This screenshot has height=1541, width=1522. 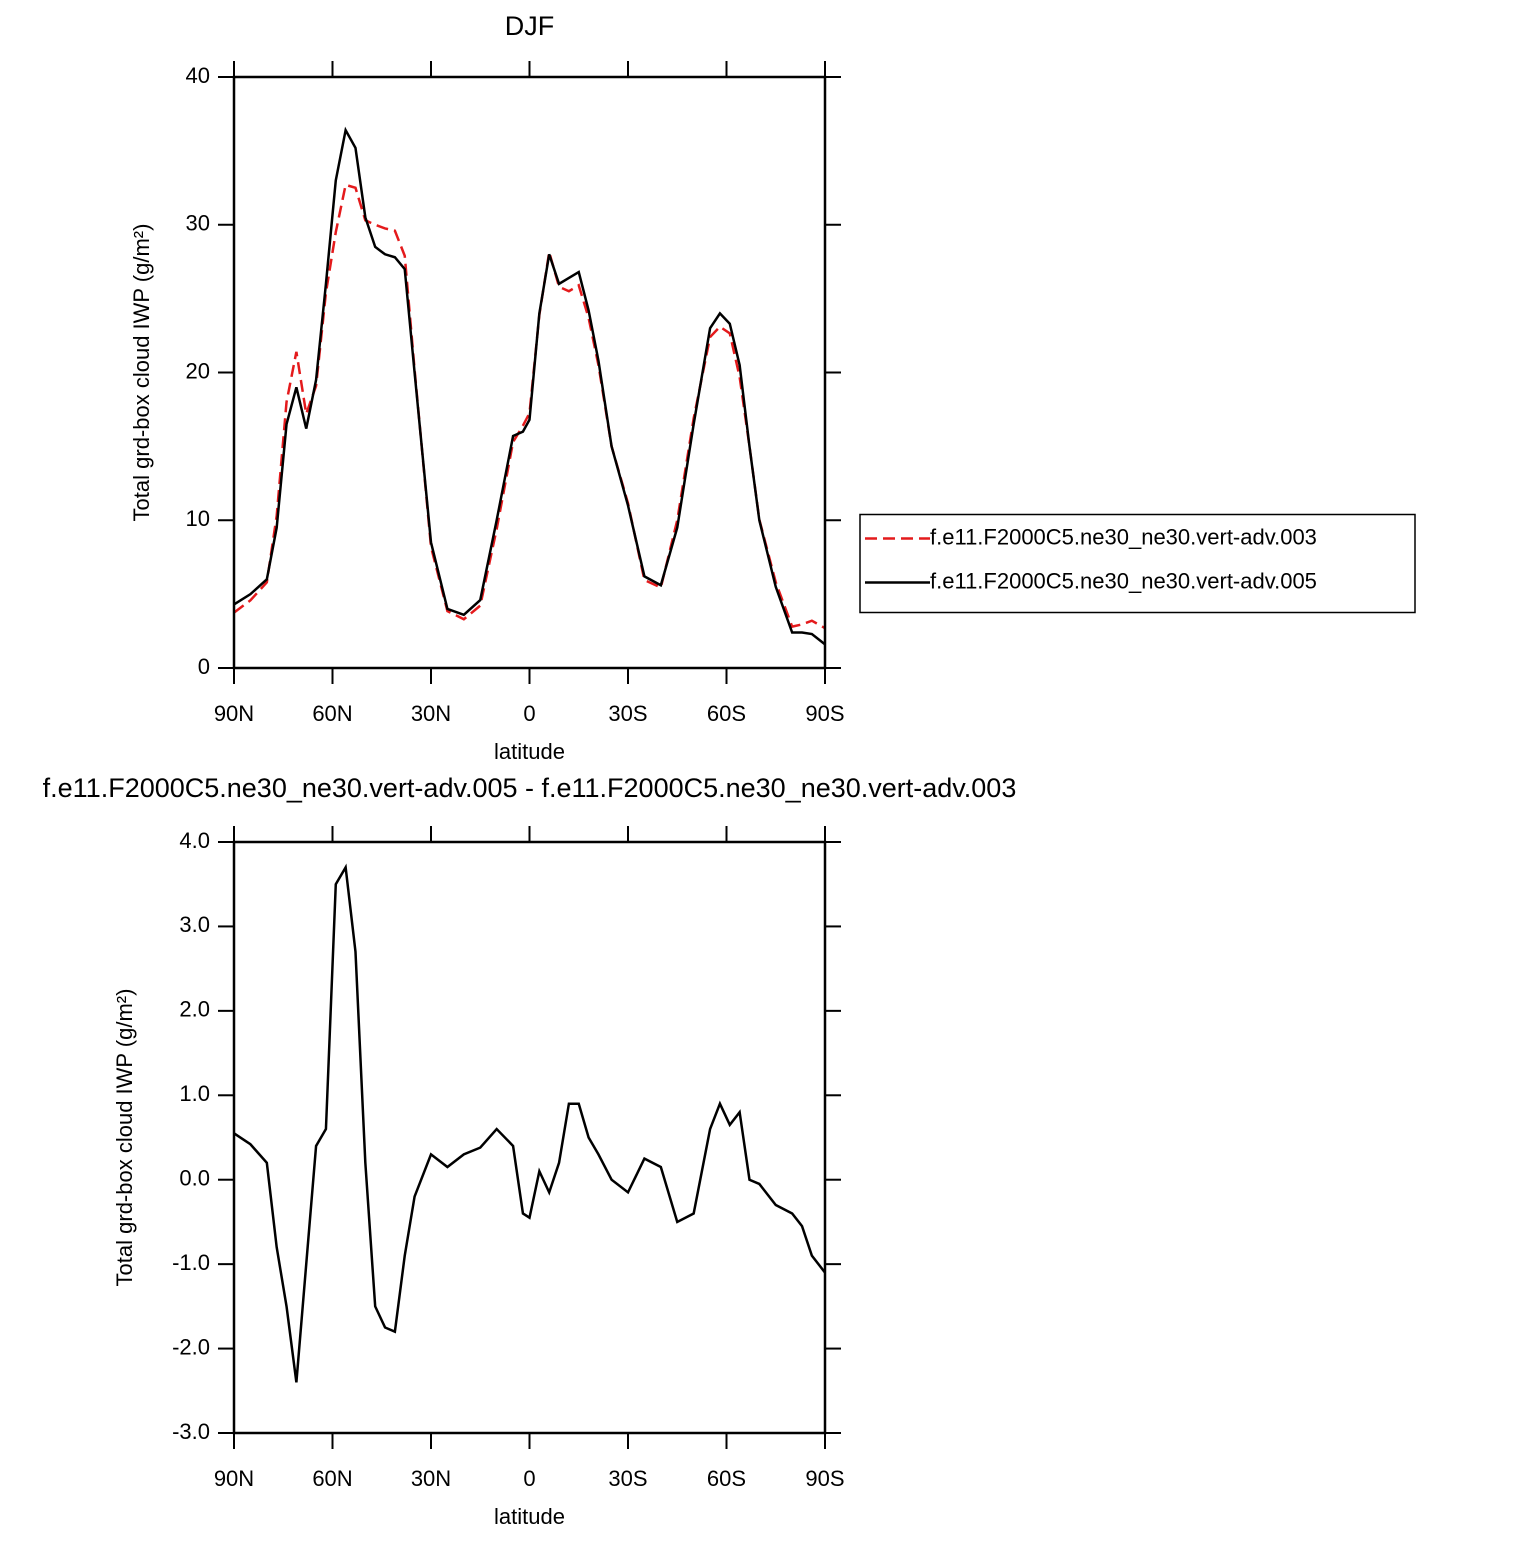 What do you see at coordinates (194, 1178) in the screenshot?
I see `y-tick-label: 0.0` at bounding box center [194, 1178].